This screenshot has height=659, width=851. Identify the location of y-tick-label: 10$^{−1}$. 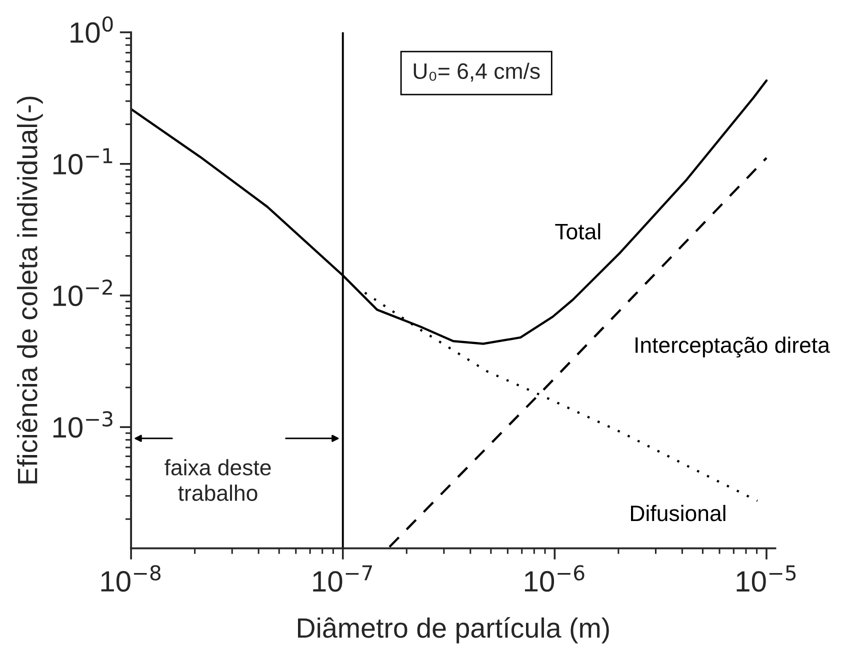
(82, 161).